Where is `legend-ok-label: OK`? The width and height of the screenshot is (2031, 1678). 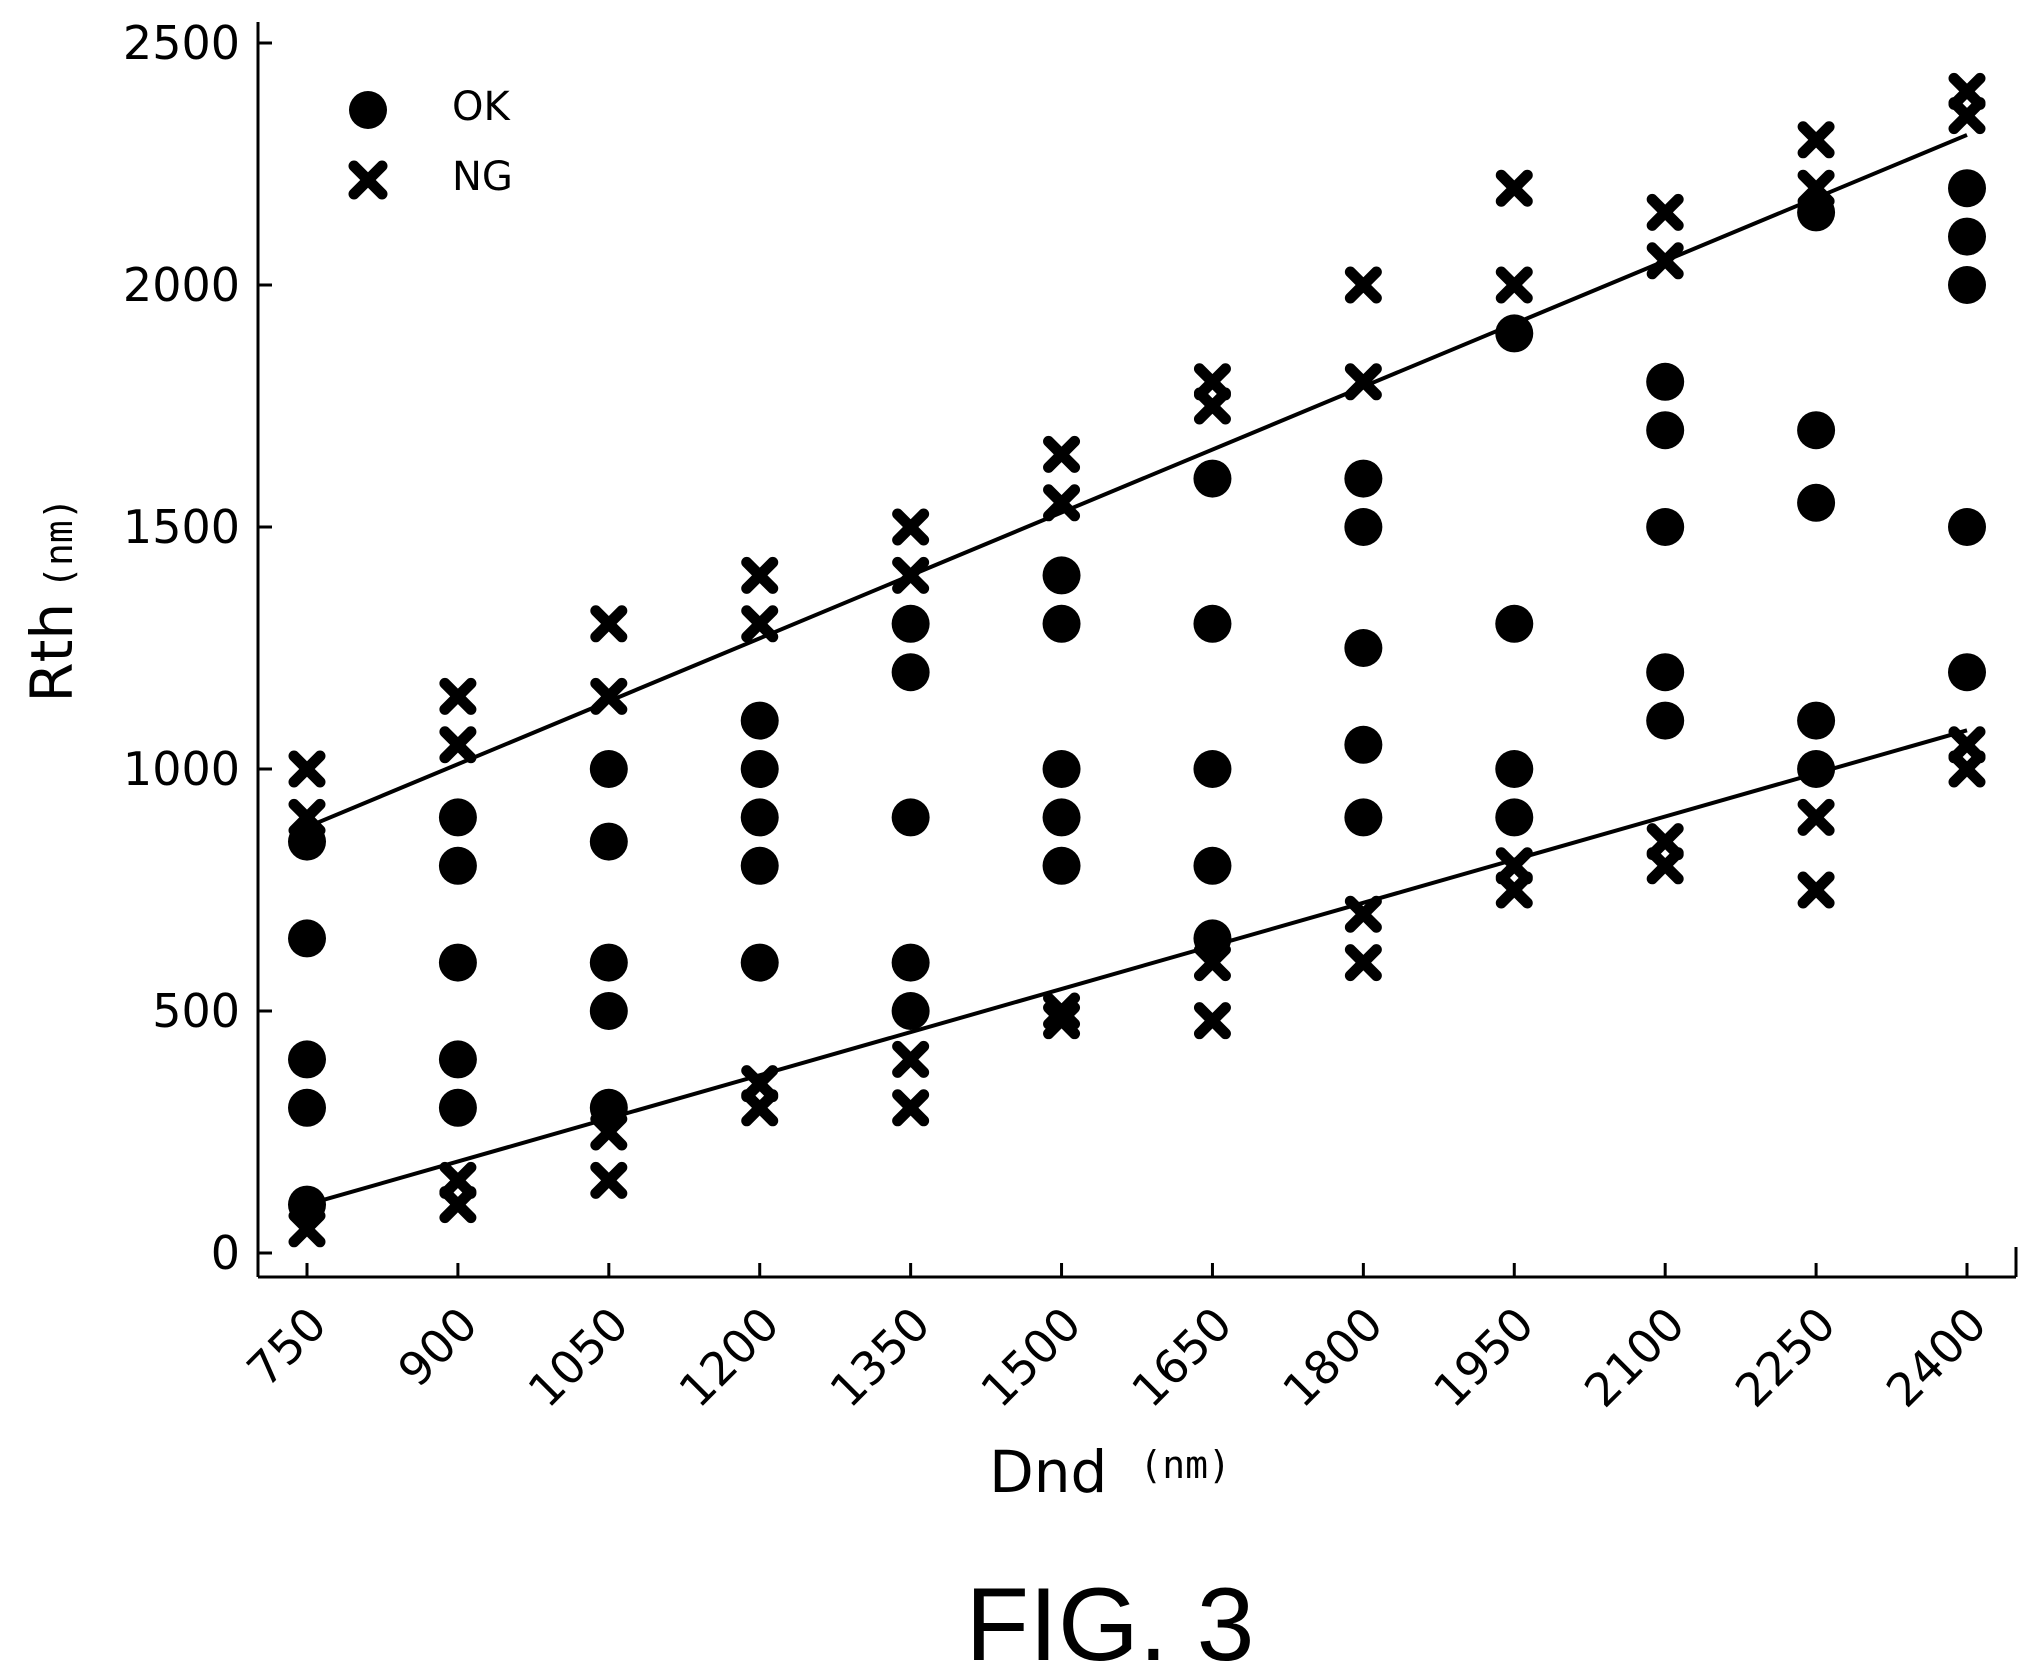 legend-ok-label: OK is located at coordinates (481, 107).